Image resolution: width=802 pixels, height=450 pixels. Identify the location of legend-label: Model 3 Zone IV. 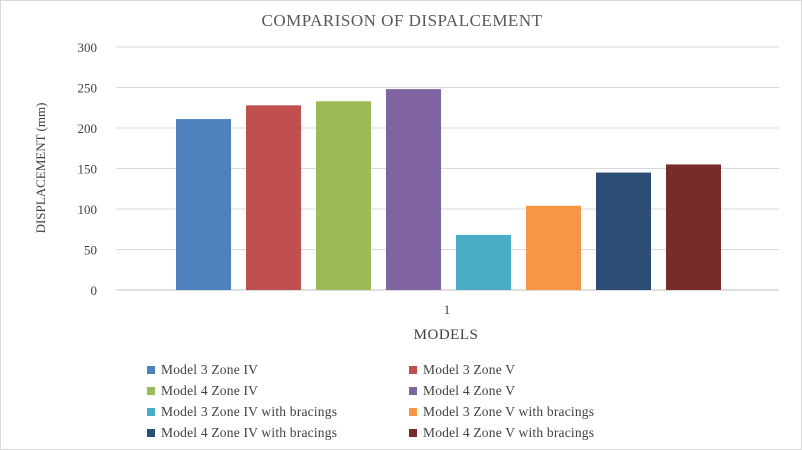
(210, 369).